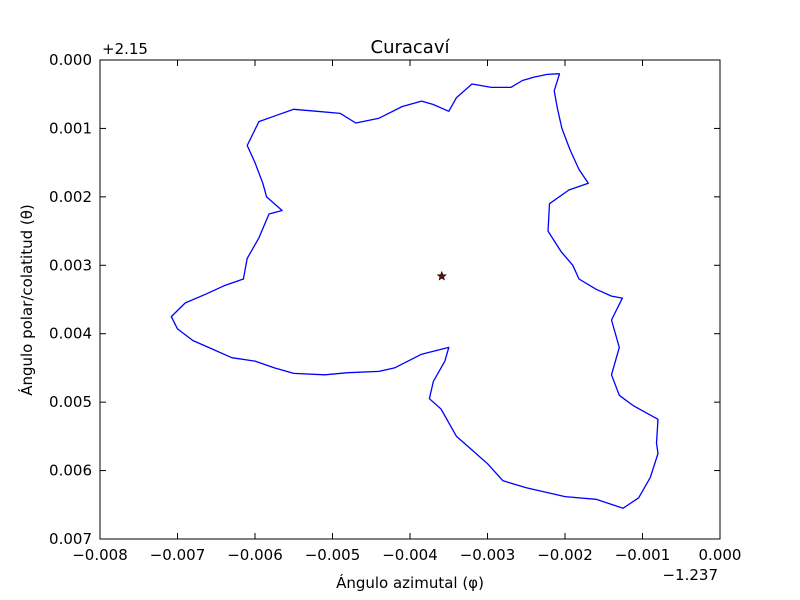 The width and height of the screenshot is (800, 600). What do you see at coordinates (70, 60) in the screenshot?
I see `y-tick-label: 0.000` at bounding box center [70, 60].